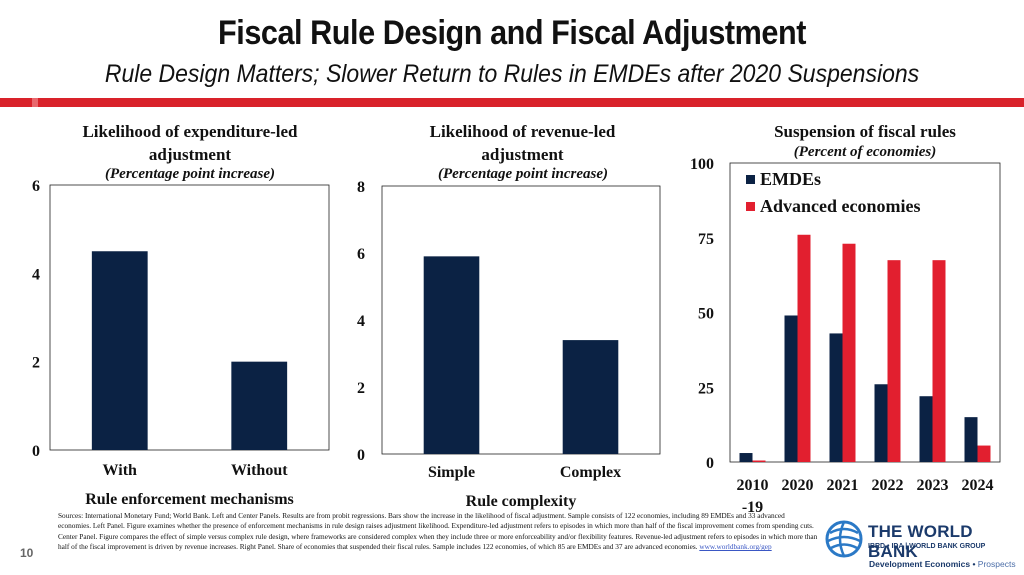  Describe the element at coordinates (933, 485) in the screenshot. I see `right-x-tick-label: 2023` at that location.